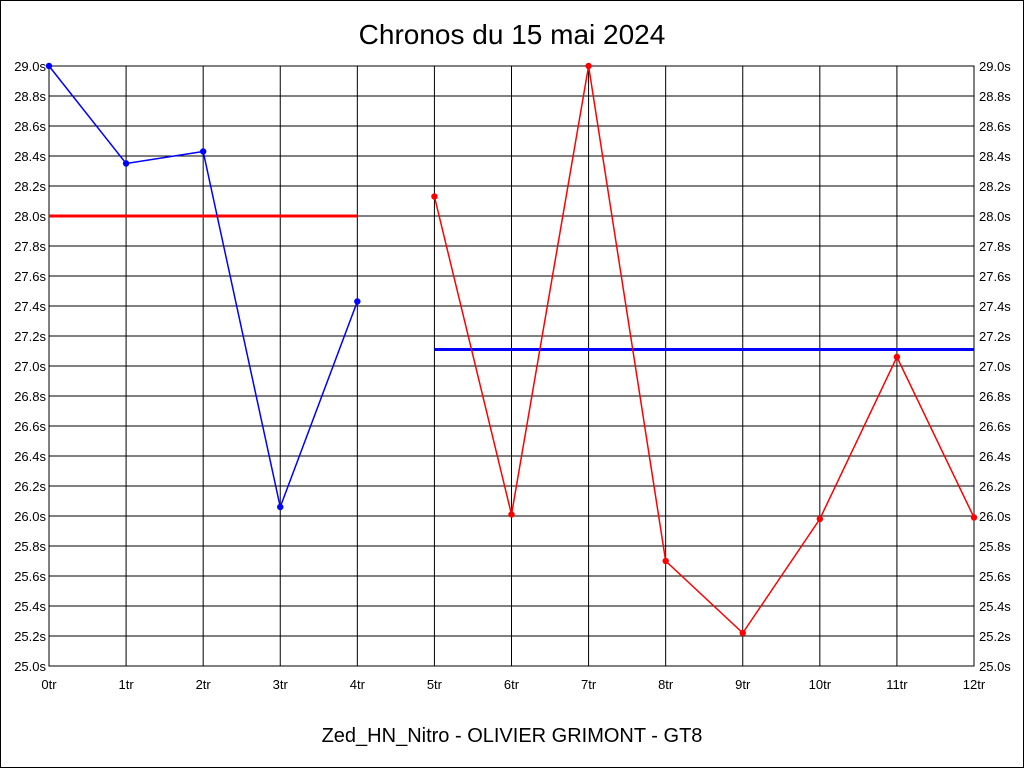 The image size is (1024, 768). Describe the element at coordinates (995, 66) in the screenshot. I see `y-tick-label-right: 29.0s` at that location.